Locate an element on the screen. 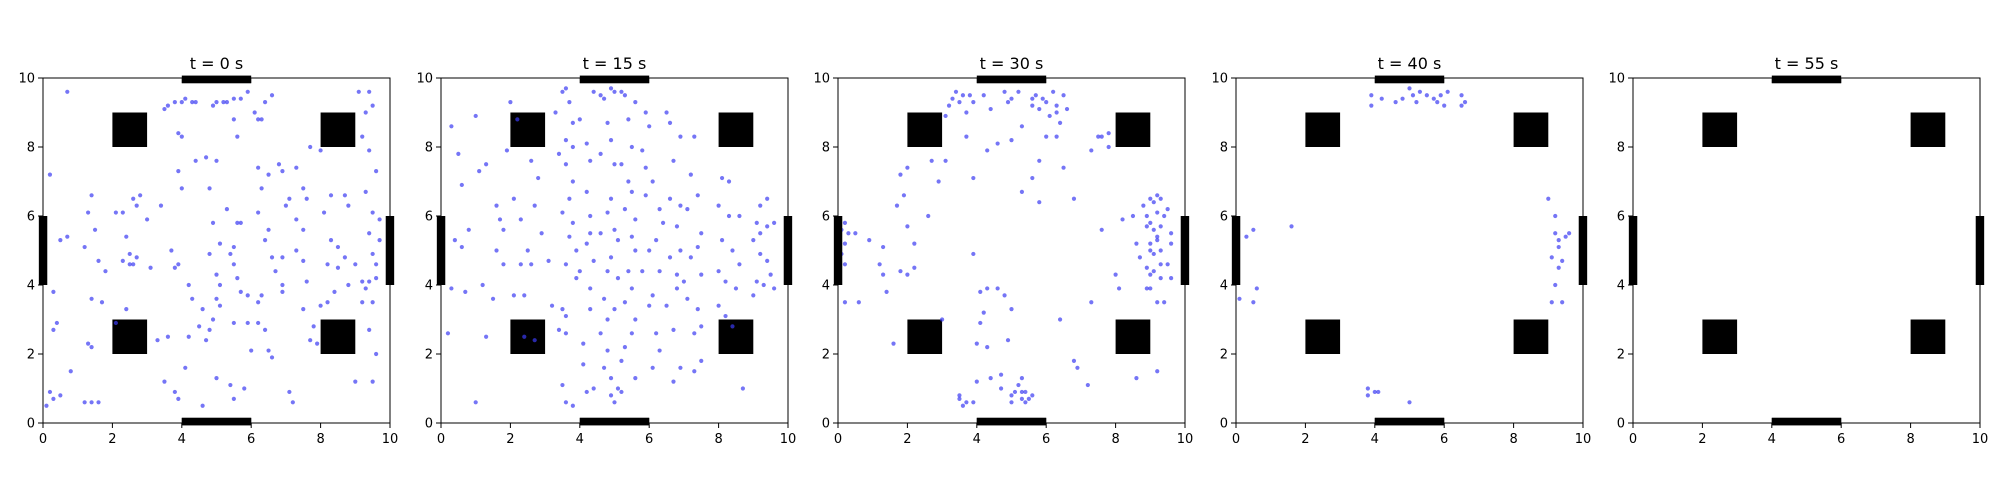 The height and width of the screenshot is (500, 2000). panel-1: 0 2 4 6 8 10 0 2 4 6 8 10 t = 0 s is located at coordinates (208, 250).